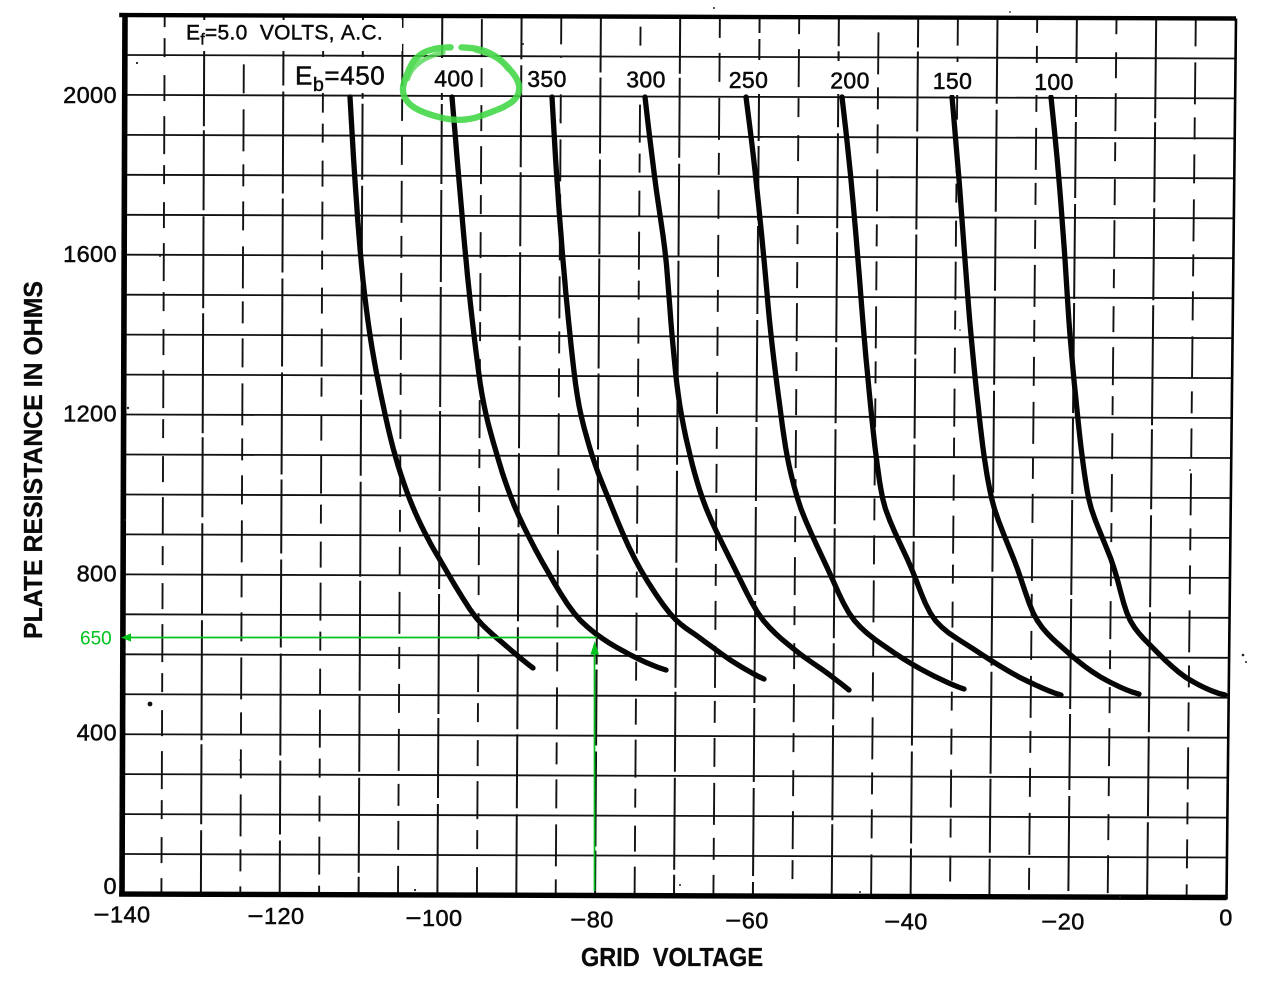 This screenshot has width=1263, height=988. I want to click on svg-text: 1600, so click(90, 254).